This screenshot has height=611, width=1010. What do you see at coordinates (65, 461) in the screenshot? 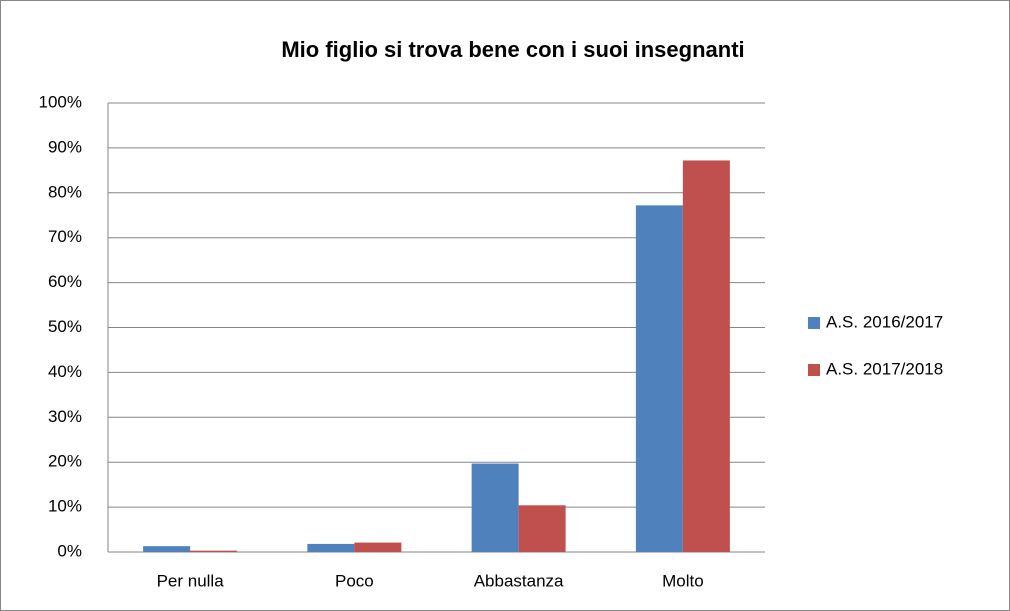
I see `y-tick-label: 20%` at bounding box center [65, 461].